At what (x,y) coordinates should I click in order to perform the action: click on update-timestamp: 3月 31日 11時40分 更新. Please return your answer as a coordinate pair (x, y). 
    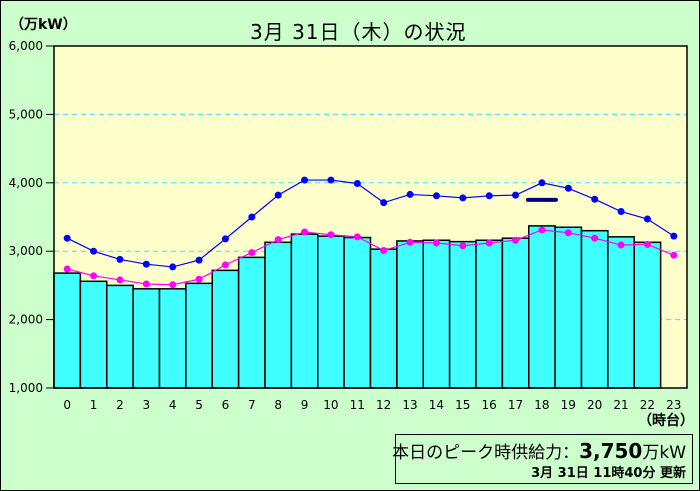
    Looking at the image, I should click on (608, 473).